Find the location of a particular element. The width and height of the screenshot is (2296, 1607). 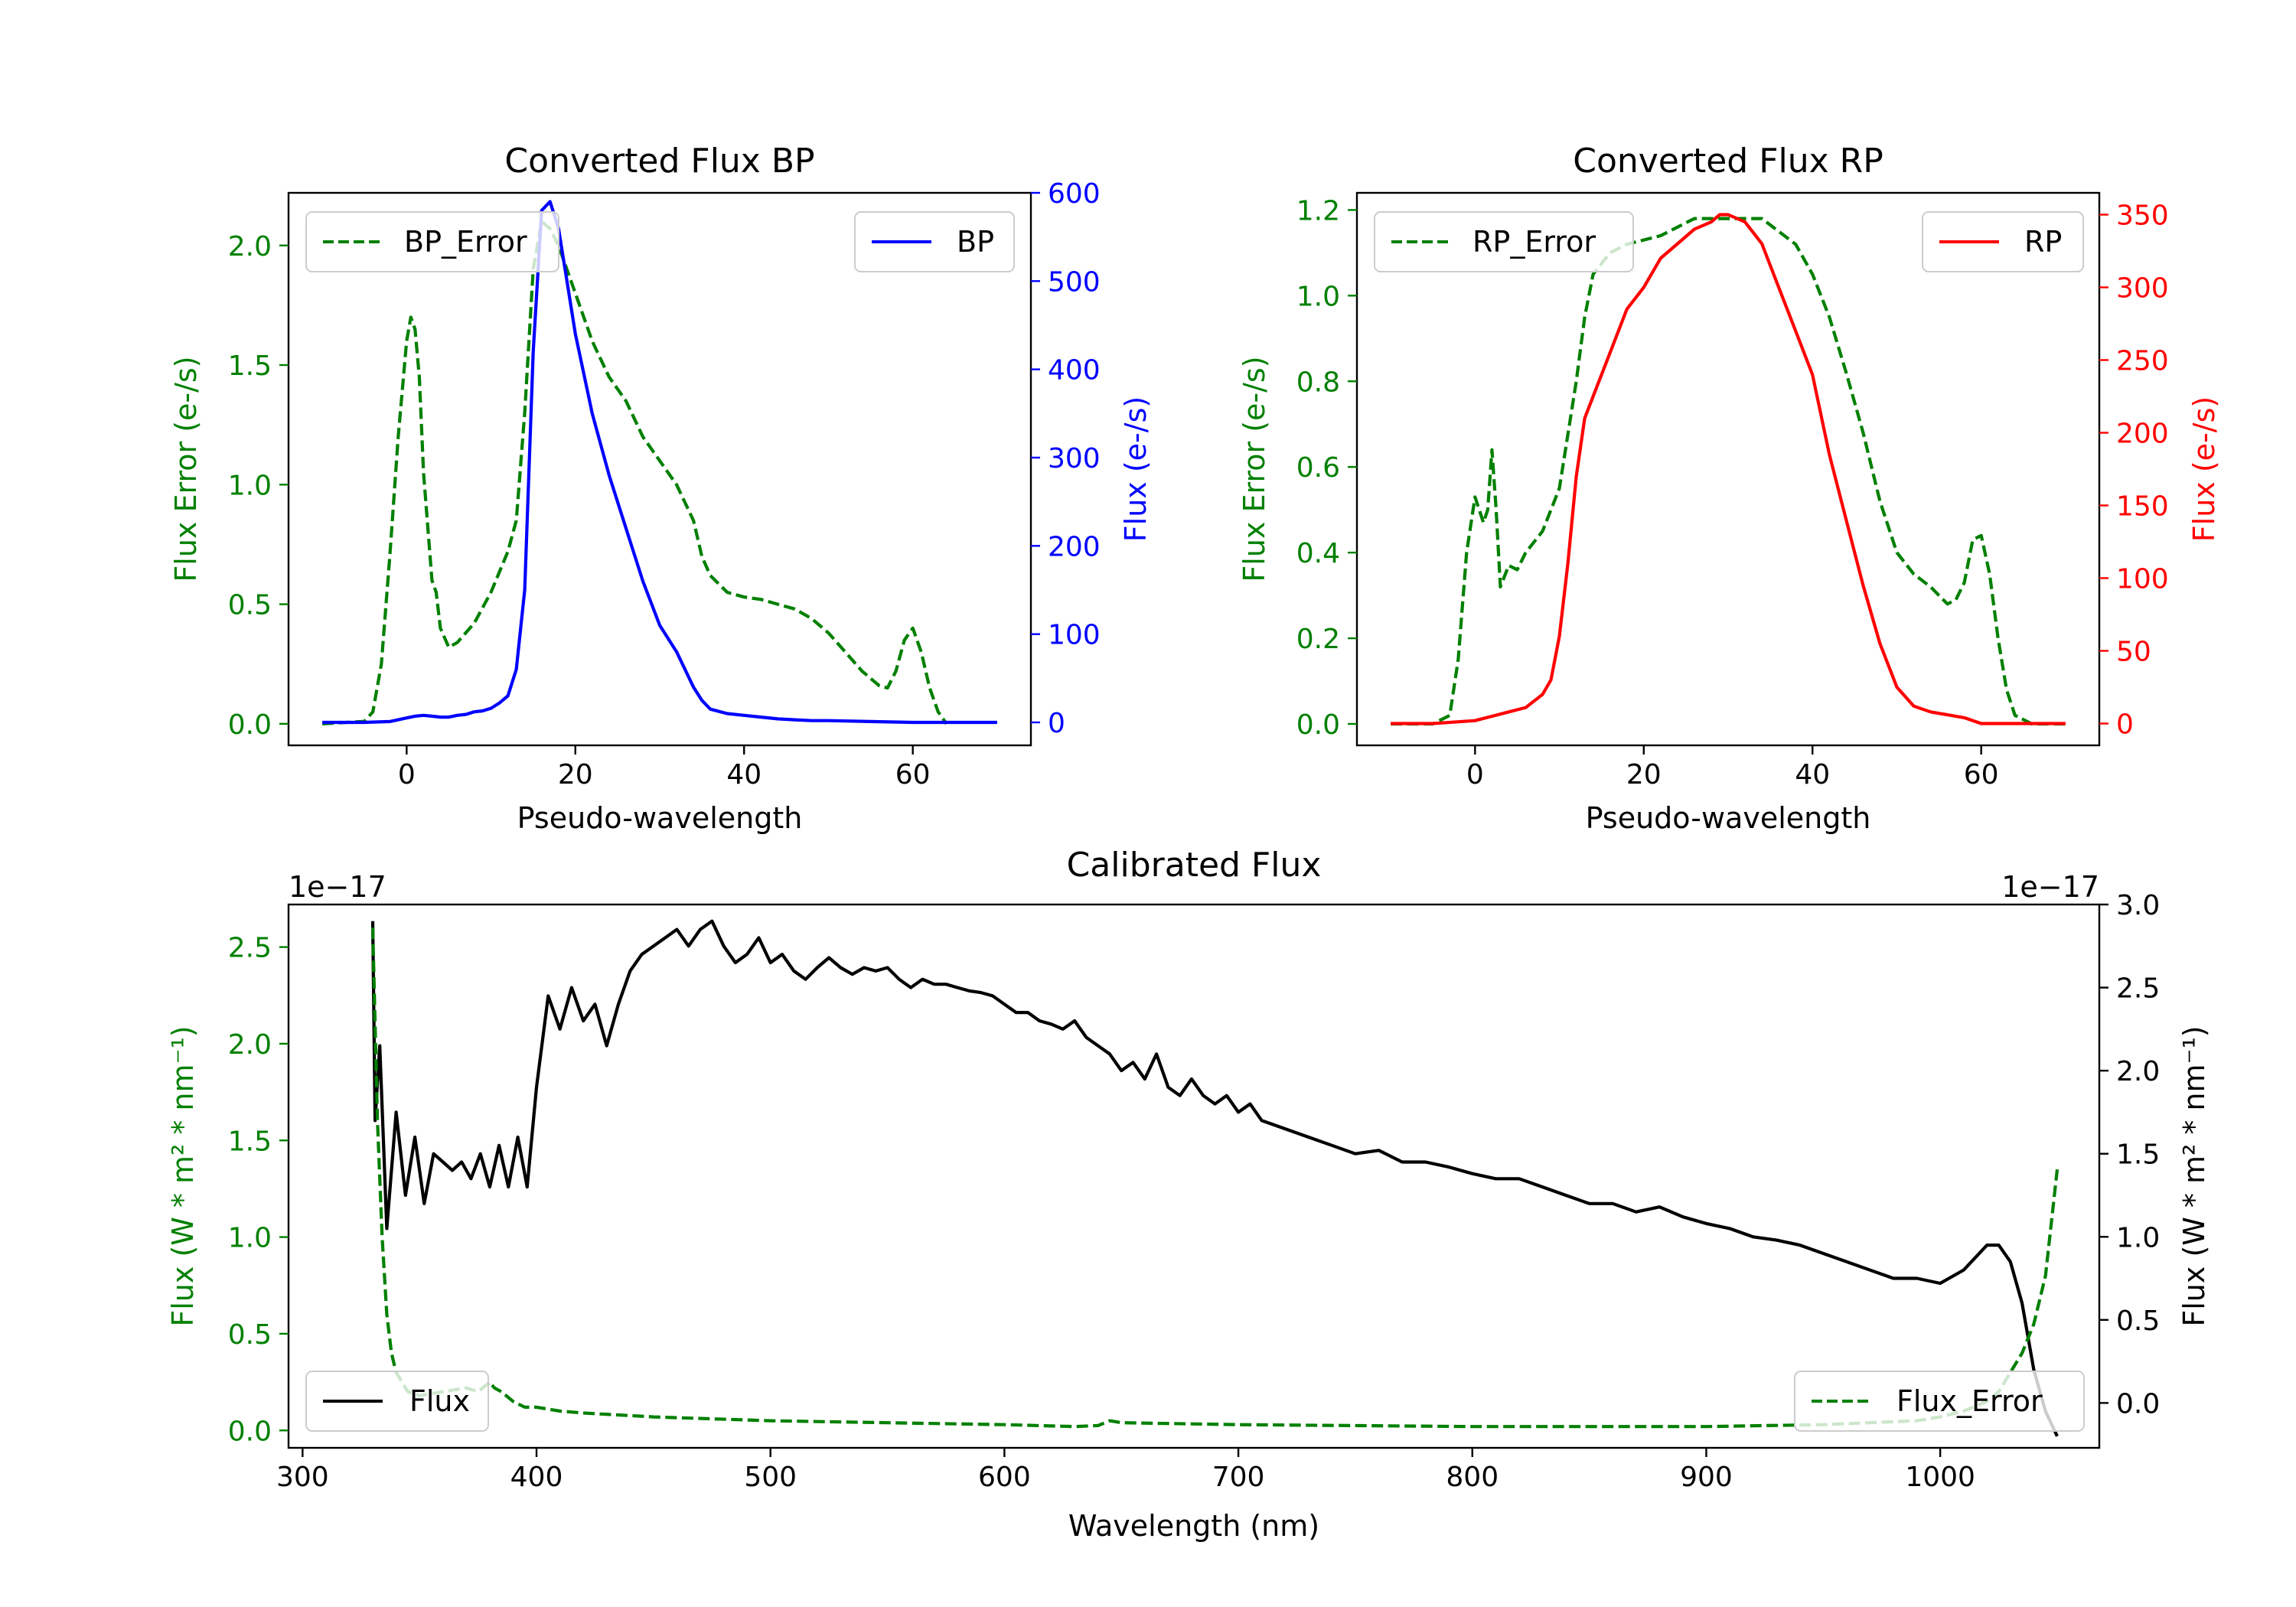

x-tick: 700 is located at coordinates (1238, 1470).